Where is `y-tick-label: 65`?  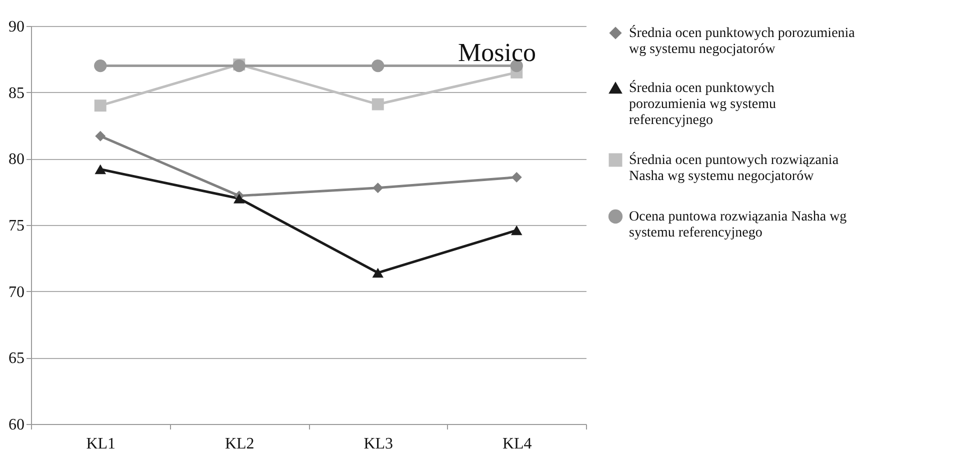 y-tick-label: 65 is located at coordinates (16, 359).